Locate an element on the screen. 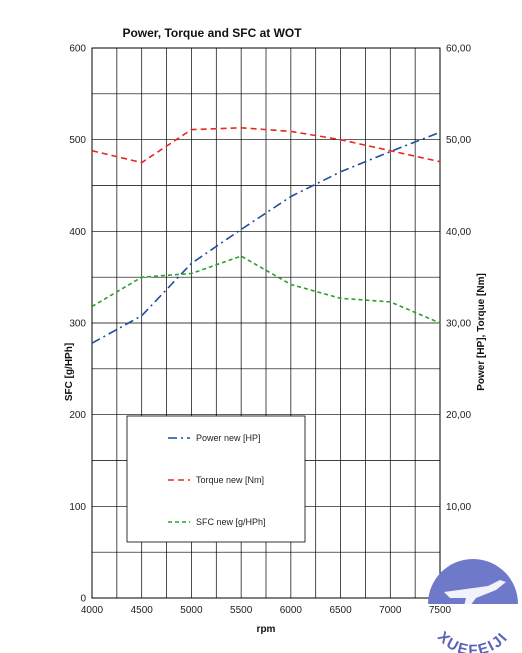  x-tick-label: 4500 is located at coordinates (142, 610).